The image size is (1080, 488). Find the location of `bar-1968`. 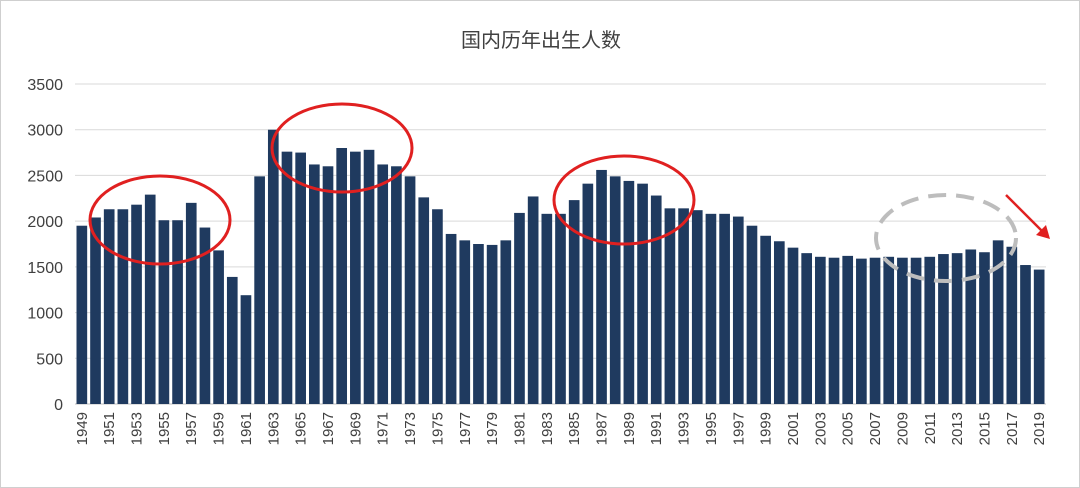

bar-1968 is located at coordinates (342, 276).